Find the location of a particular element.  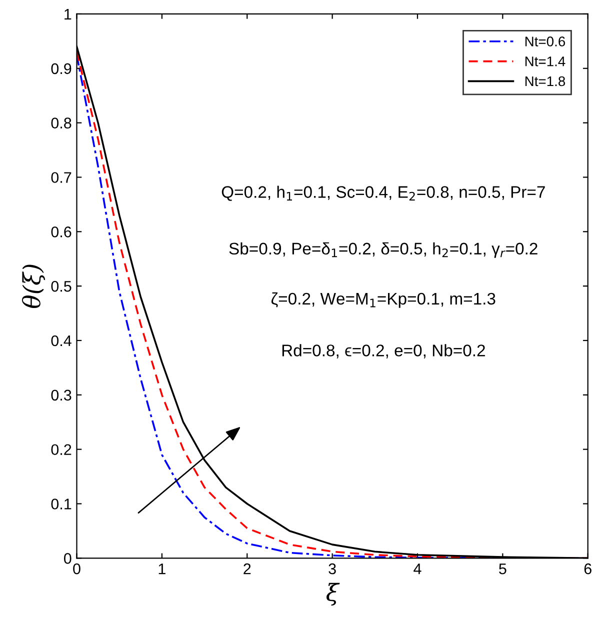

legend-label: Nt=1.8 is located at coordinates (545, 81).